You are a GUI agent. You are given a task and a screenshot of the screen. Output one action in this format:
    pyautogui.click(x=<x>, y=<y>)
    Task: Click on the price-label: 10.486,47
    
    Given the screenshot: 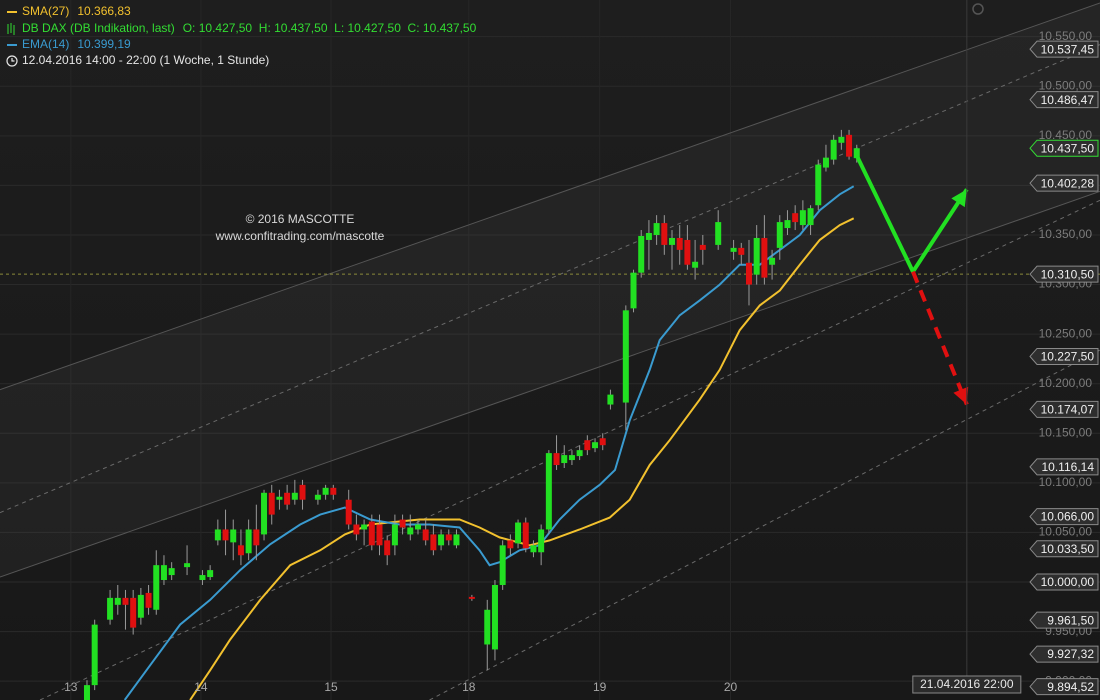 What is the action you would take?
    pyautogui.click(x=1068, y=100)
    